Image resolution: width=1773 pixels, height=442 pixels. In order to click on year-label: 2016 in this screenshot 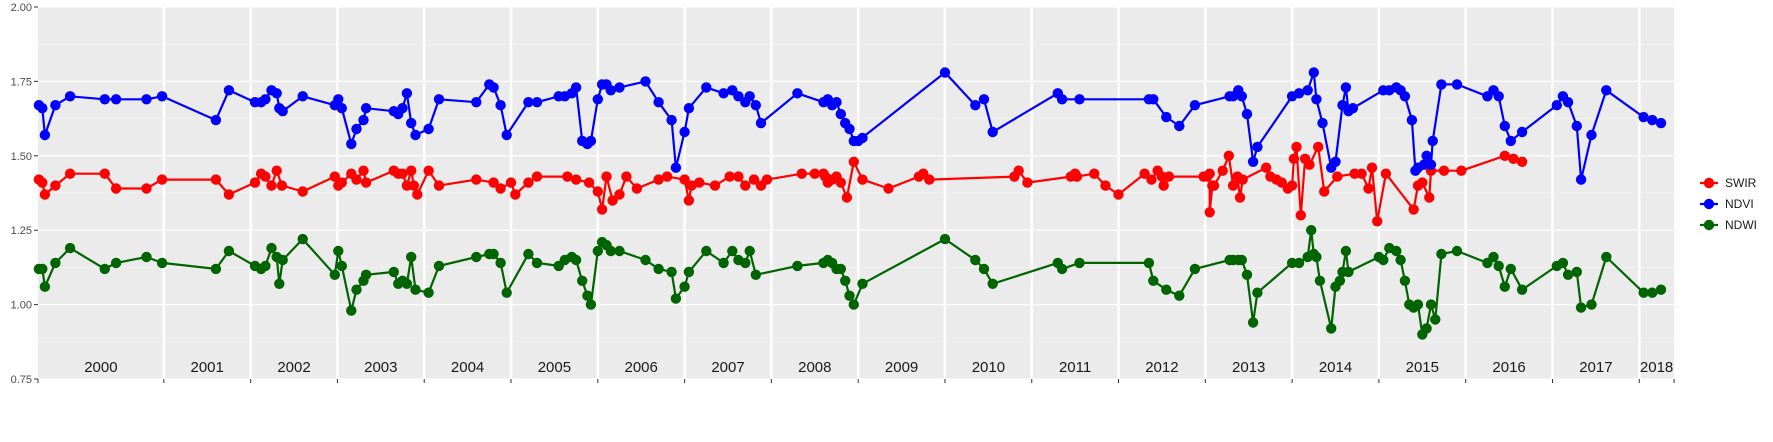, I will do `click(1508, 367)`.